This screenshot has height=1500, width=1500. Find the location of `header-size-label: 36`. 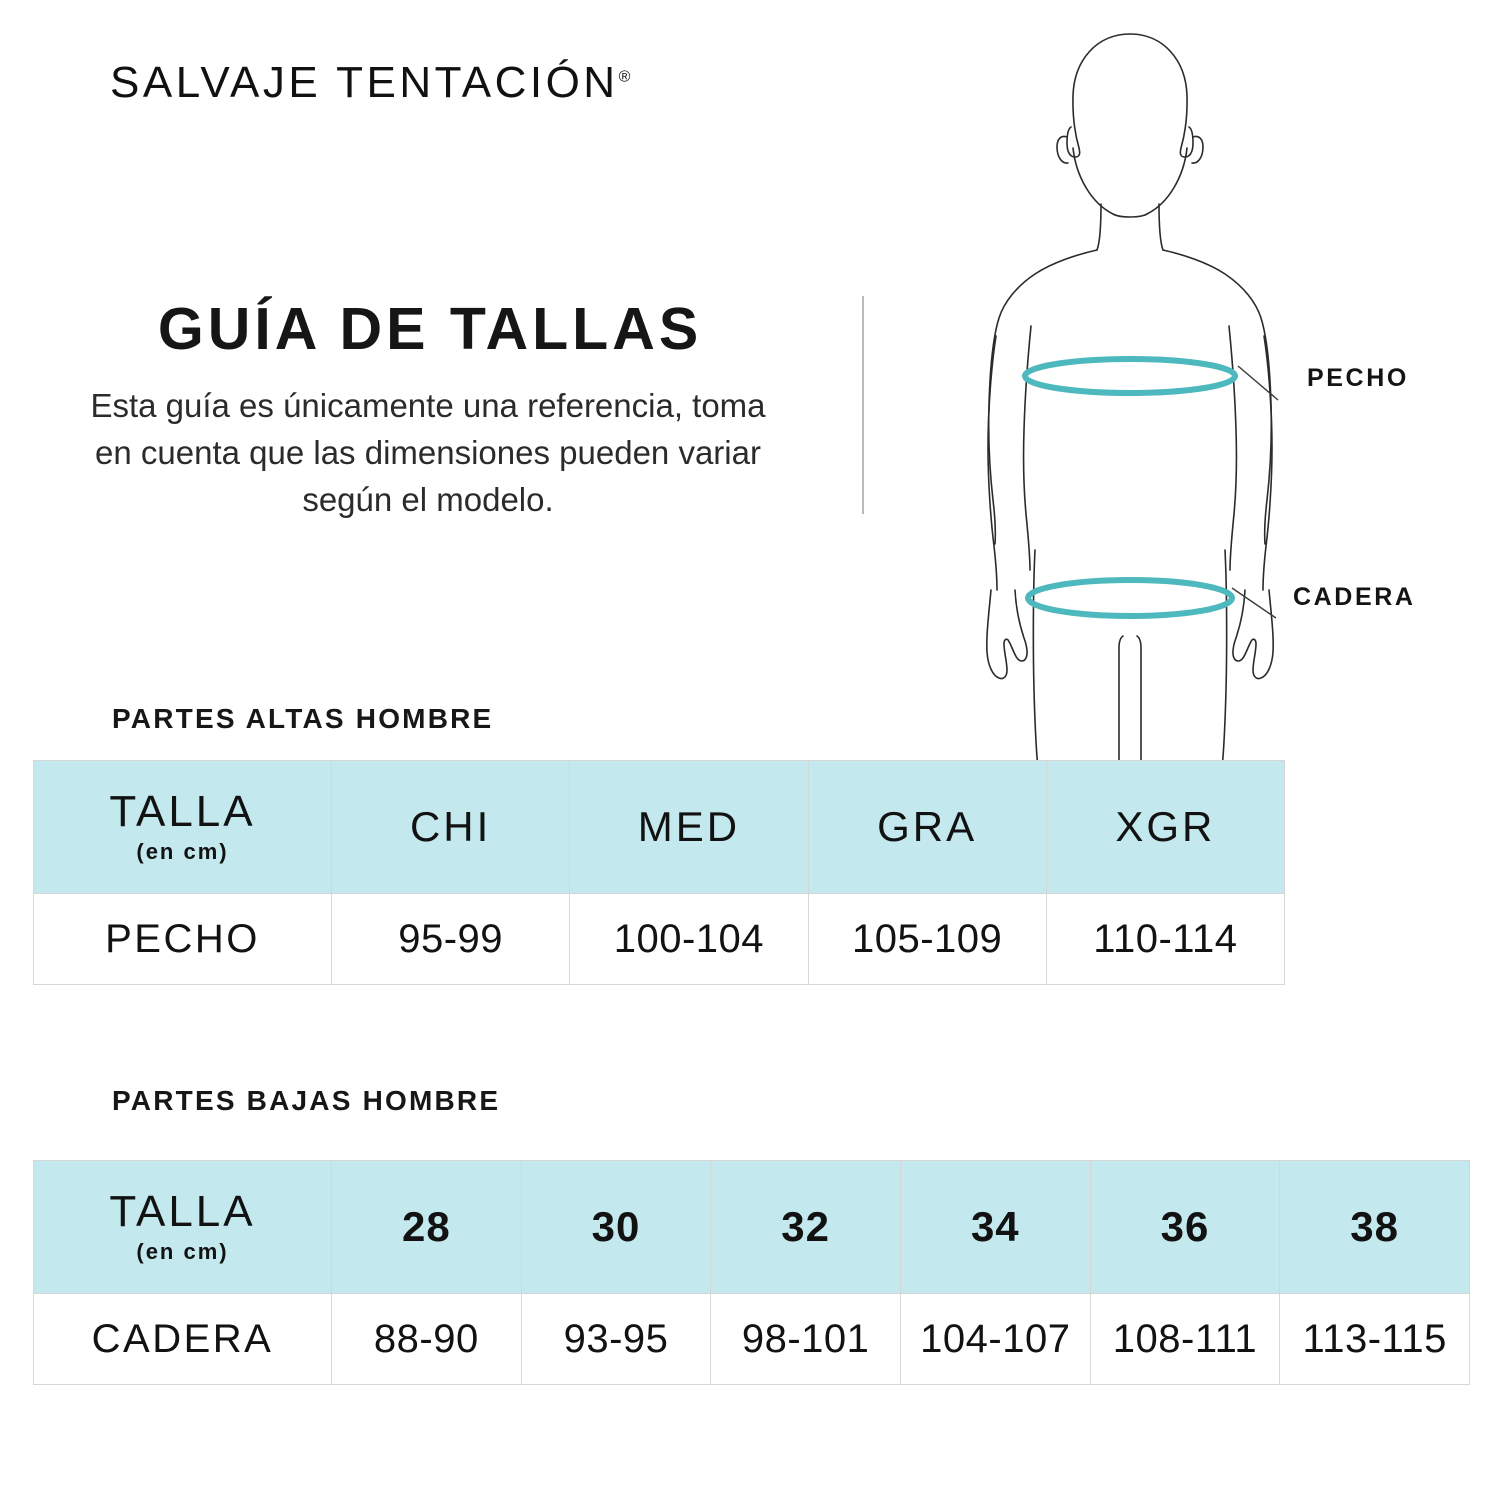

header-size-label: 36 is located at coordinates (1185, 1226).